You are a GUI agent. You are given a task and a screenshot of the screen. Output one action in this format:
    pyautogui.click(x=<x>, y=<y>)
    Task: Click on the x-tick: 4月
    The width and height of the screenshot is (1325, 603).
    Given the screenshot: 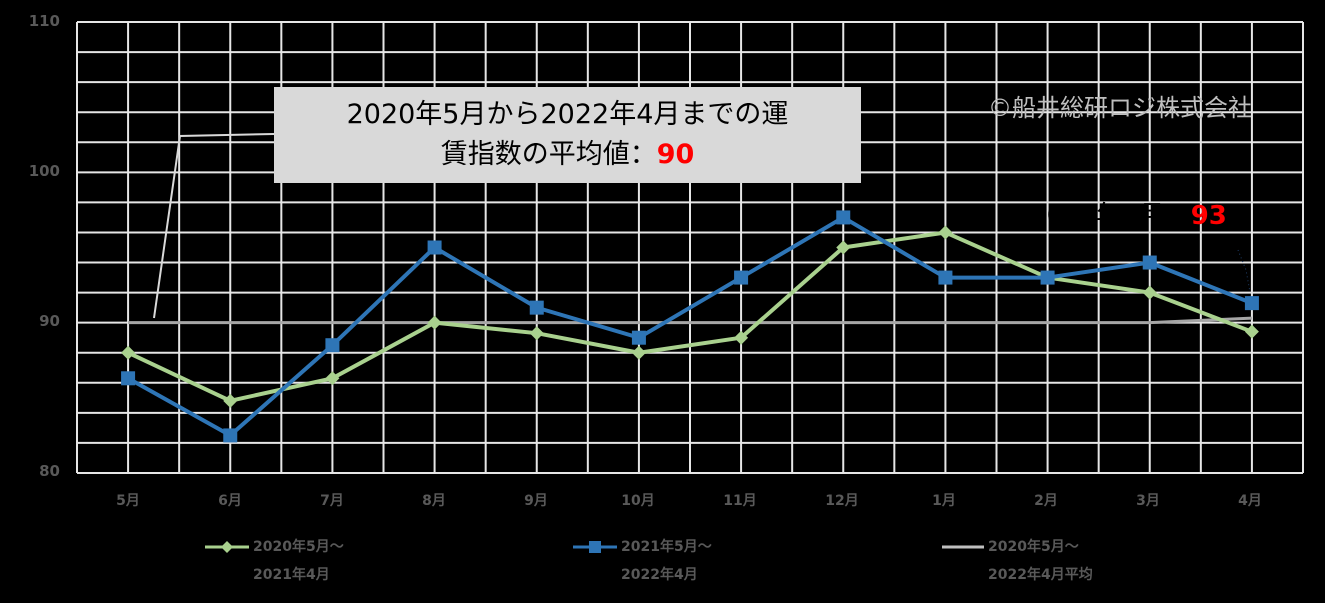 What is the action you would take?
    pyautogui.click(x=1250, y=501)
    